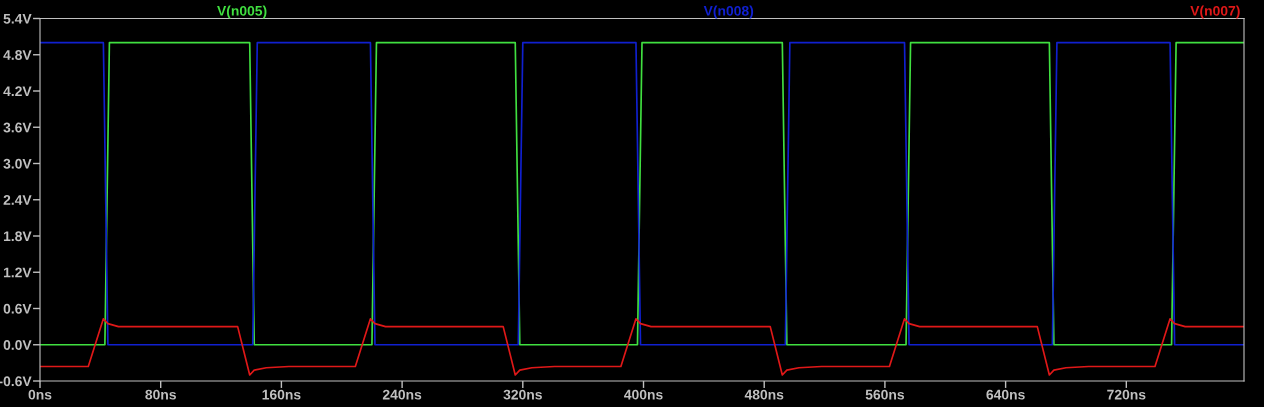 Image resolution: width=1264 pixels, height=407 pixels. Describe the element at coordinates (40, 394) in the screenshot. I see `x-tick-label: 0ns` at that location.